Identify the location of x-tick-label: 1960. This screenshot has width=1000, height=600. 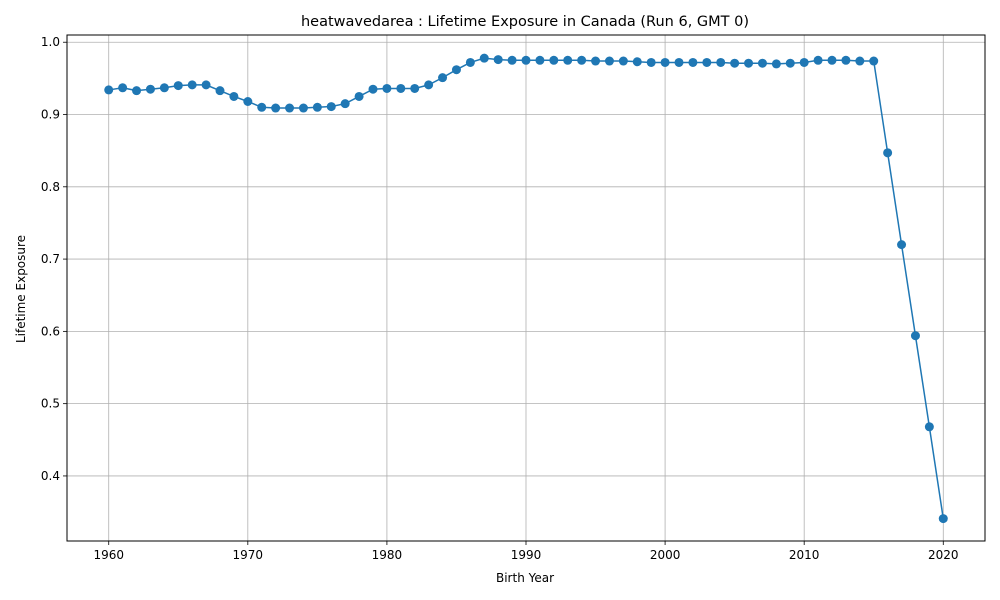
(108, 555).